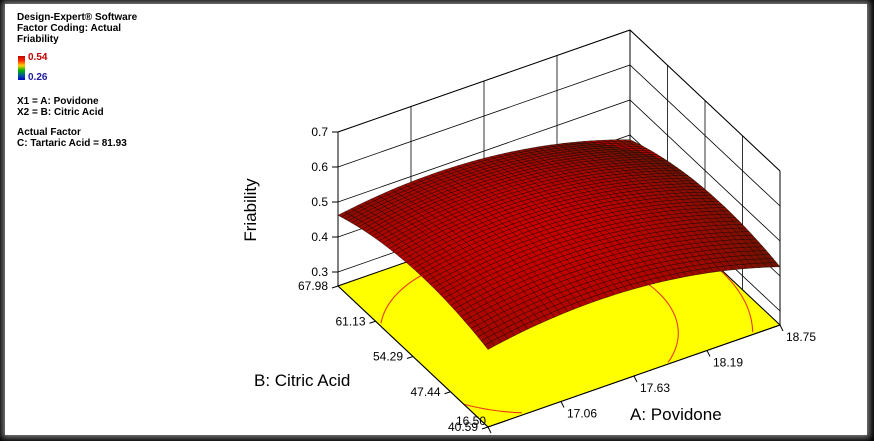  Describe the element at coordinates (49, 132) in the screenshot. I see `actual-factor-title: Actual Factor` at that location.